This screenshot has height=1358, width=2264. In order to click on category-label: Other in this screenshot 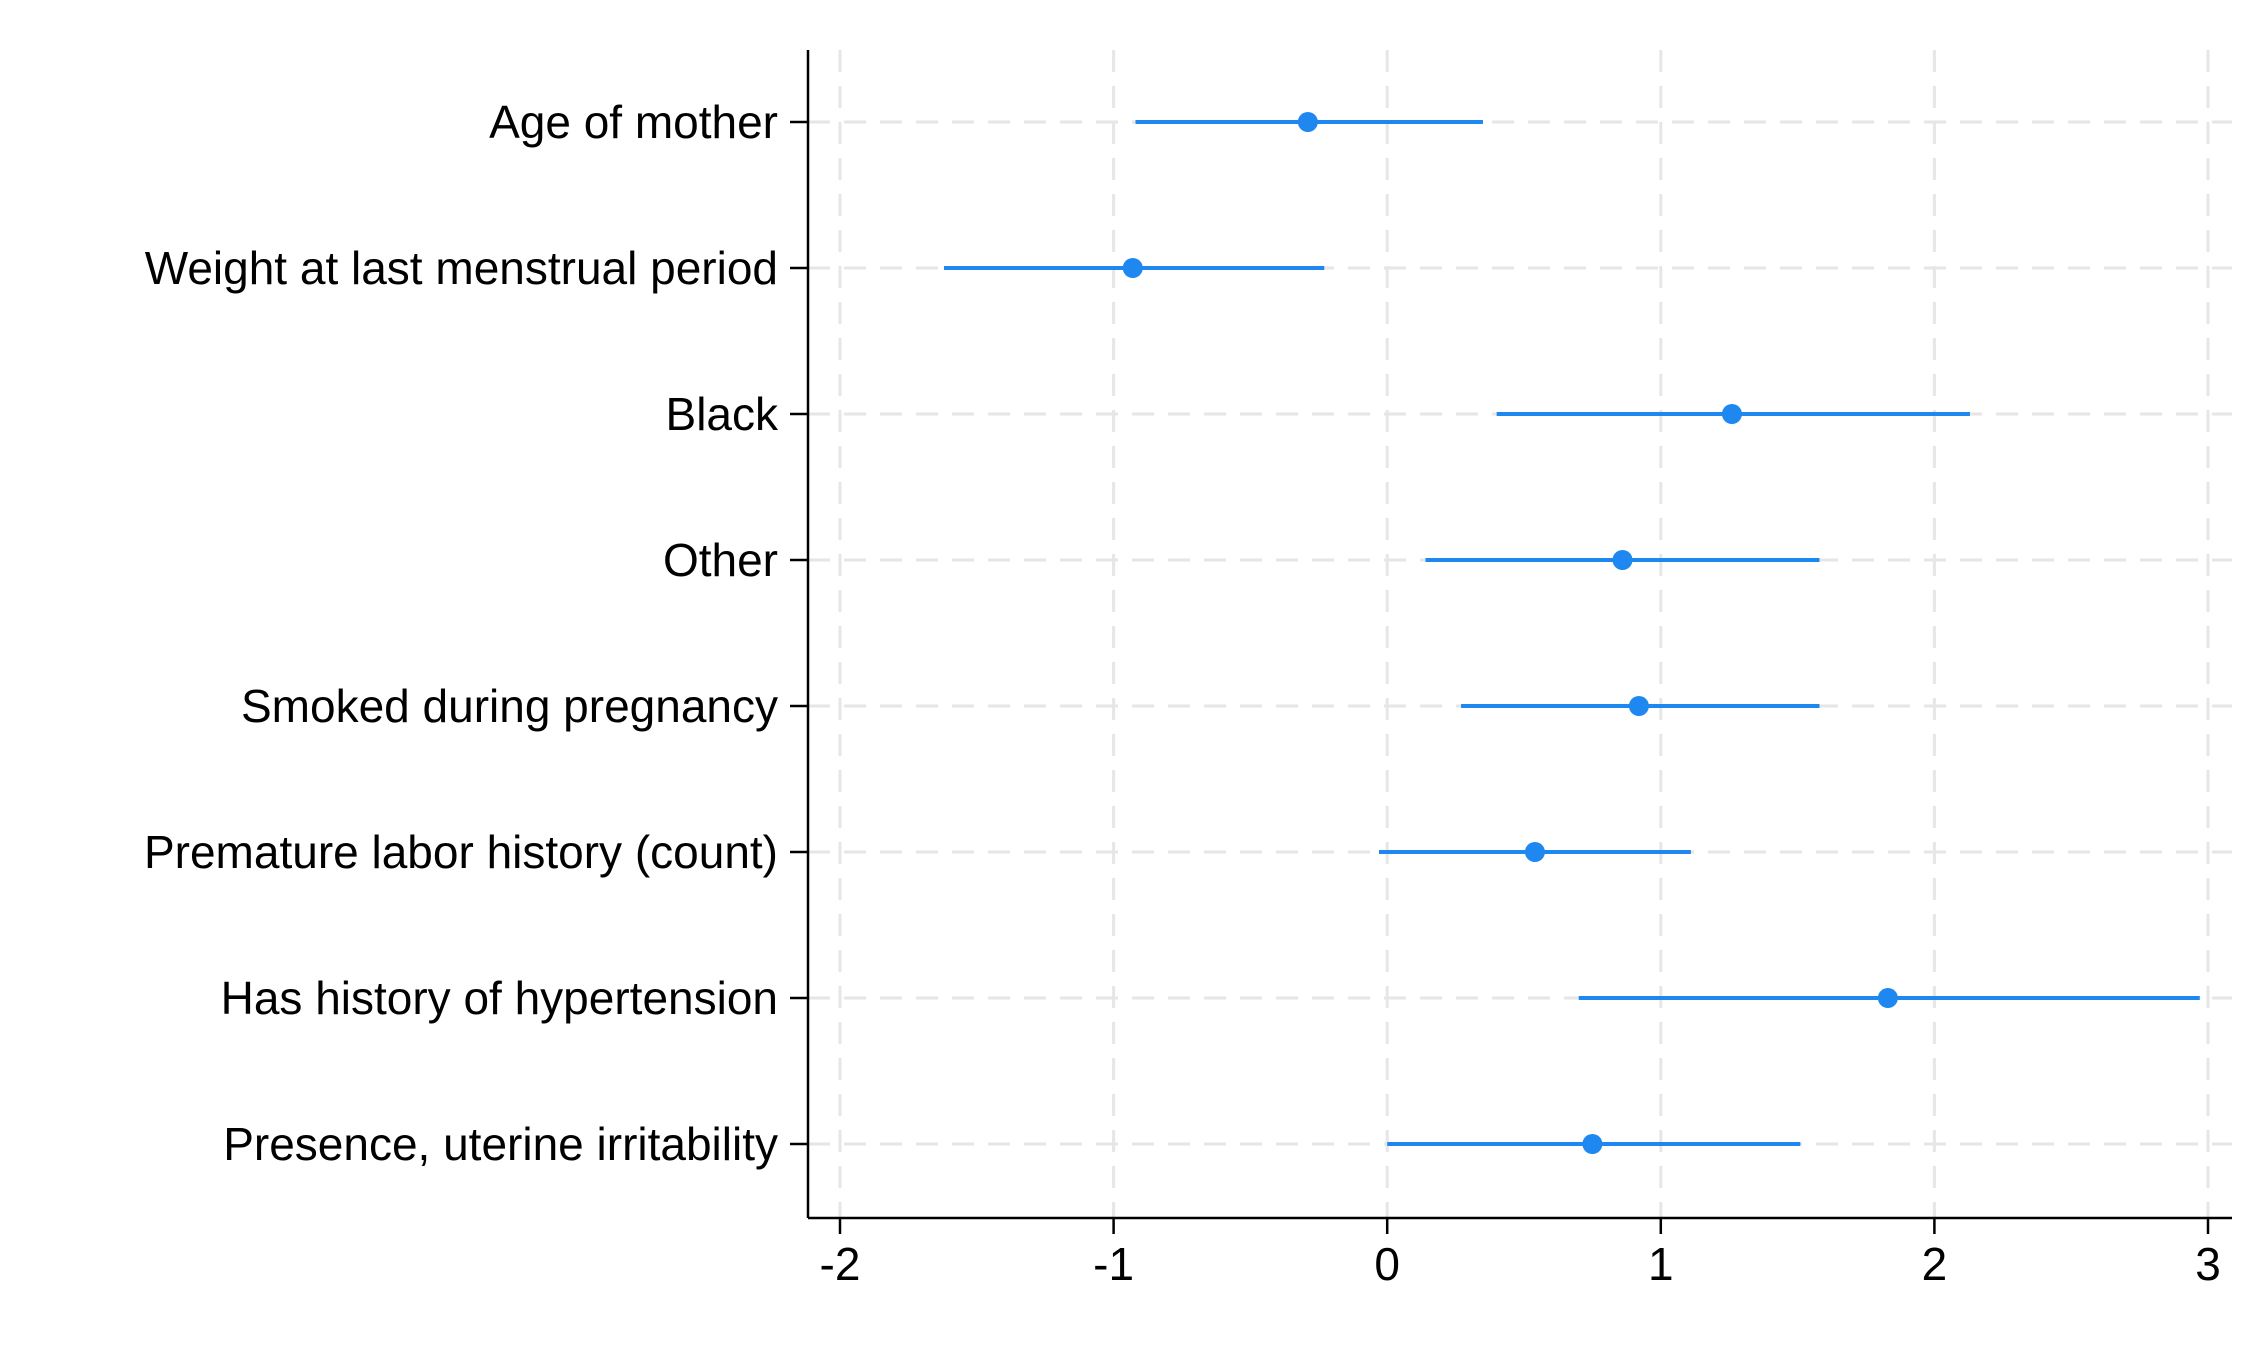, I will do `click(720, 560)`.